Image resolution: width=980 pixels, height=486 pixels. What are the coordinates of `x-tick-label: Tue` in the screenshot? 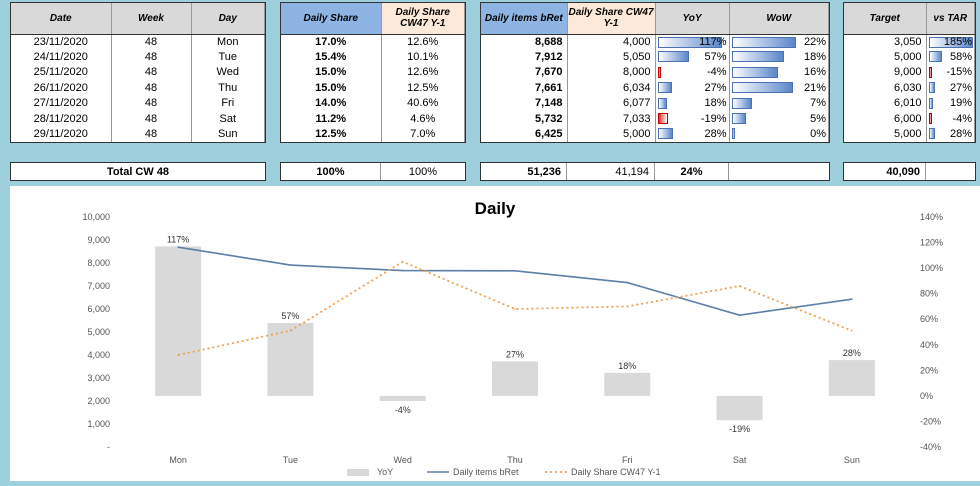 It's located at (290, 460).